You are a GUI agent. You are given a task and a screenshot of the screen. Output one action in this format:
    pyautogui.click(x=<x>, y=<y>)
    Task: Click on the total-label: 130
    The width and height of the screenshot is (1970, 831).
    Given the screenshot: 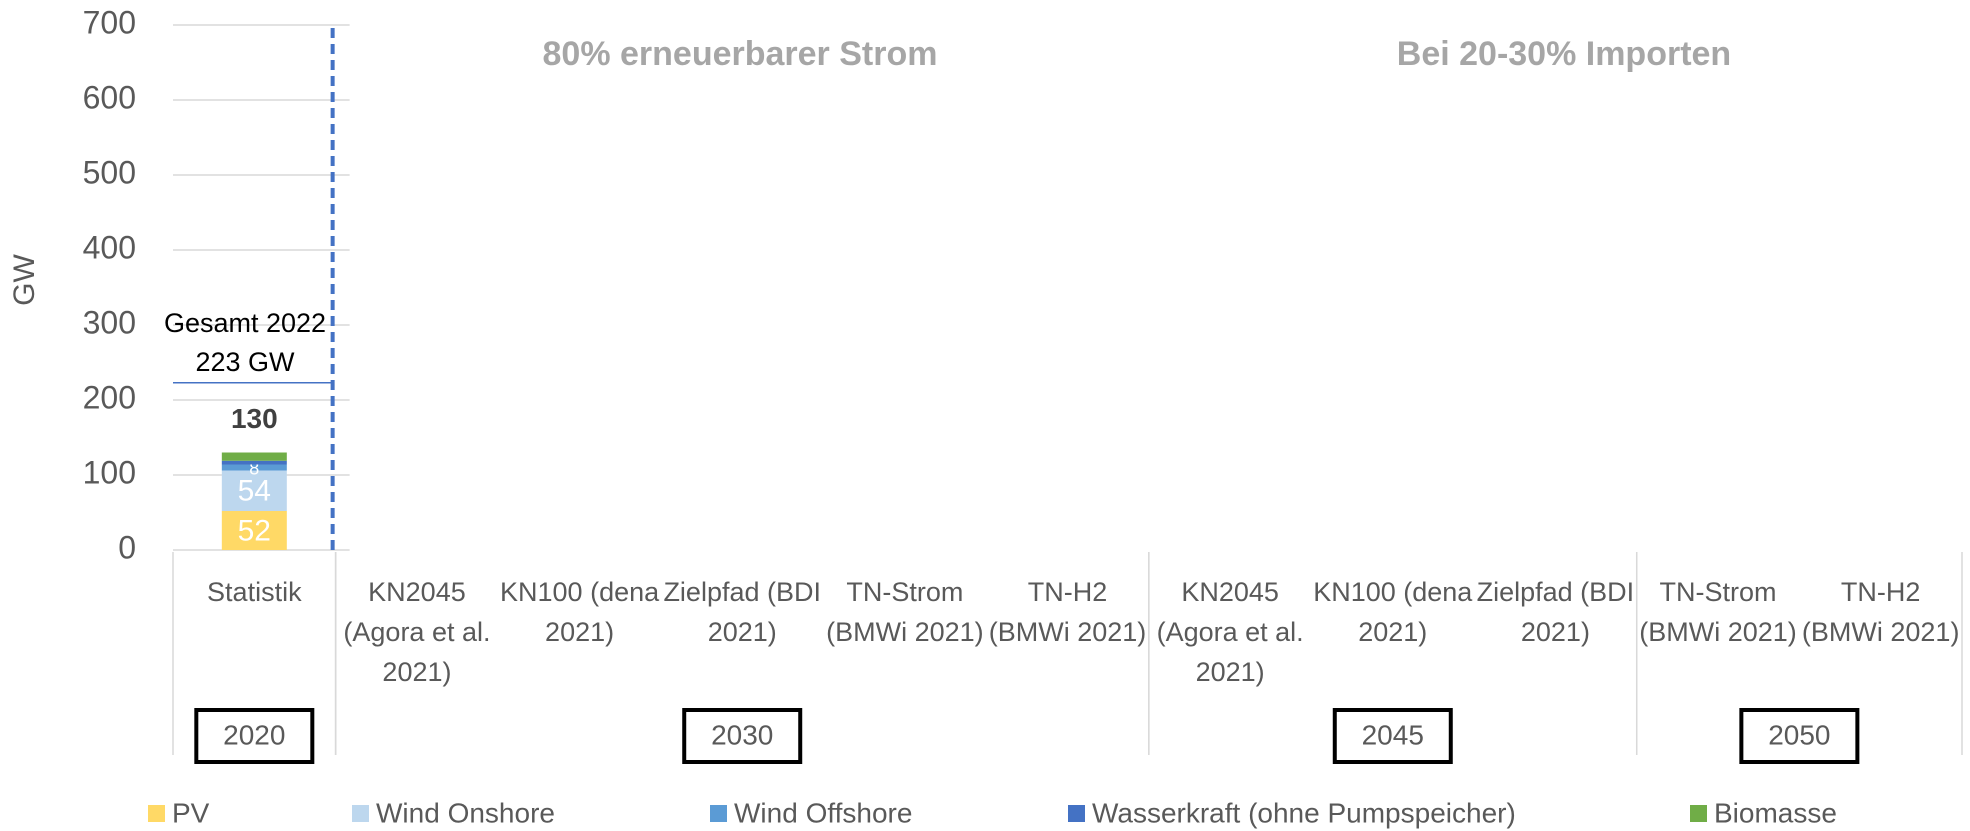 What is the action you would take?
    pyautogui.click(x=254, y=418)
    